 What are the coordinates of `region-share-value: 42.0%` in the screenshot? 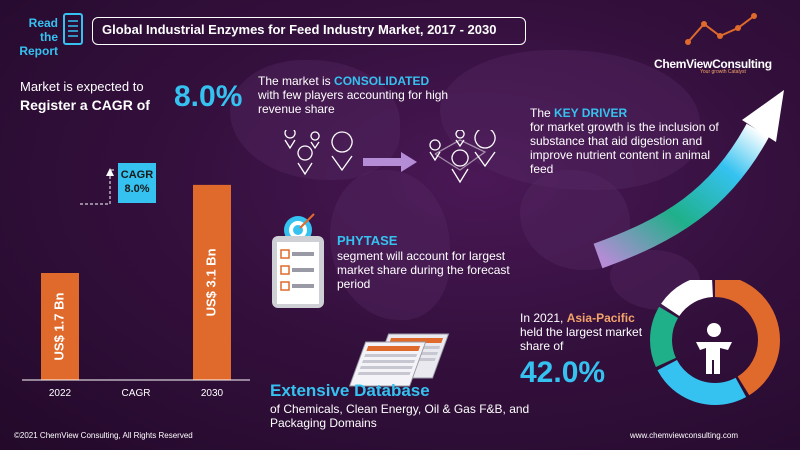 It's located at (563, 372).